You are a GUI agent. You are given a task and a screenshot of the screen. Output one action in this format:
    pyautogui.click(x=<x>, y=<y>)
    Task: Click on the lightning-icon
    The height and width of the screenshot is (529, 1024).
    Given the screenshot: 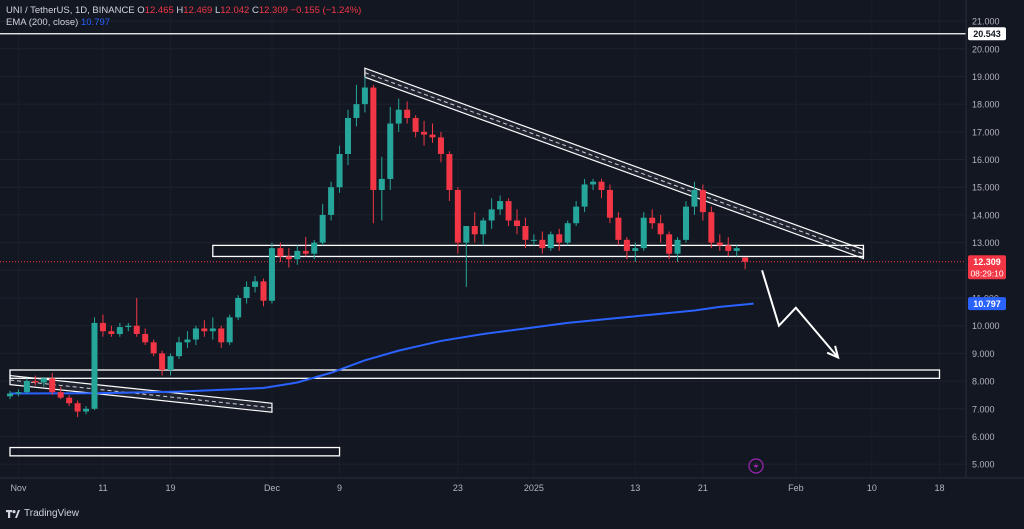 What is the action you would take?
    pyautogui.click(x=756, y=466)
    